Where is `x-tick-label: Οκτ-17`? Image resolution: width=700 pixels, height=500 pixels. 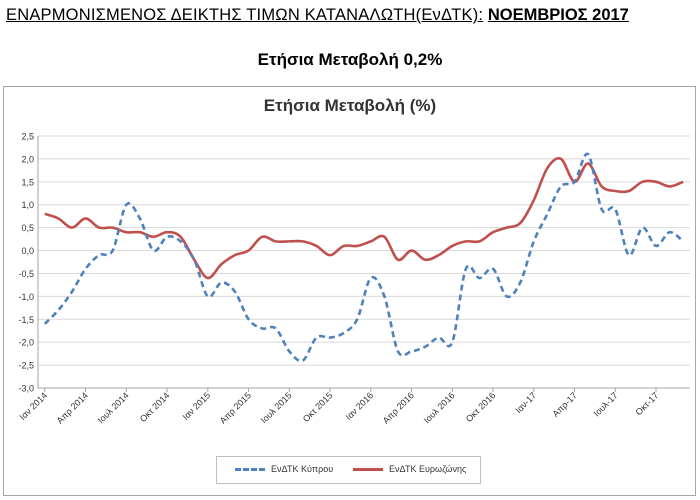
x-tick-label: Οκτ-17 is located at coordinates (647, 403).